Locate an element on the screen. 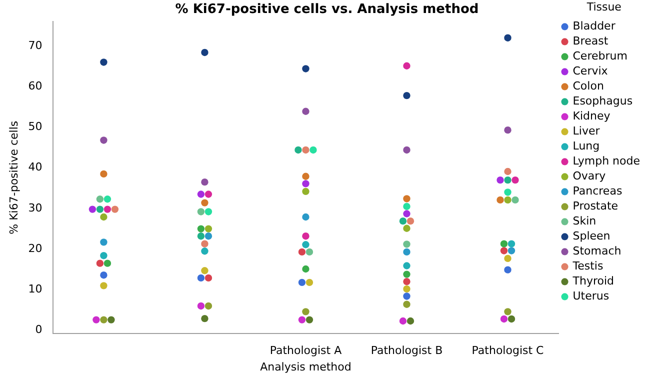 This screenshot has height=376, width=654. legend-label: Bladder is located at coordinates (594, 26).